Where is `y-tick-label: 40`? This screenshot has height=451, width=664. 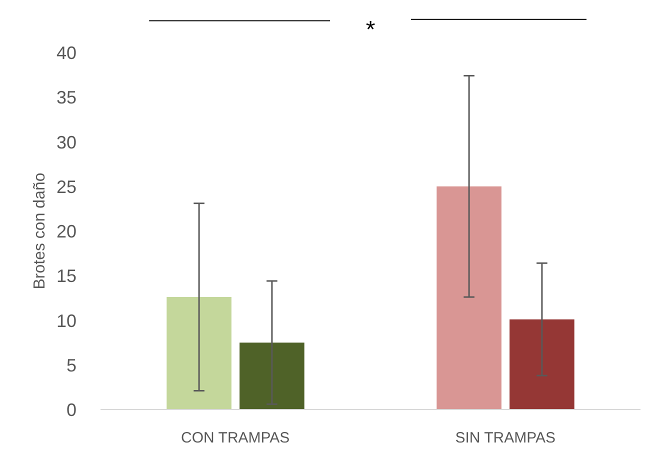
y-tick-label: 40 is located at coordinates (66, 53).